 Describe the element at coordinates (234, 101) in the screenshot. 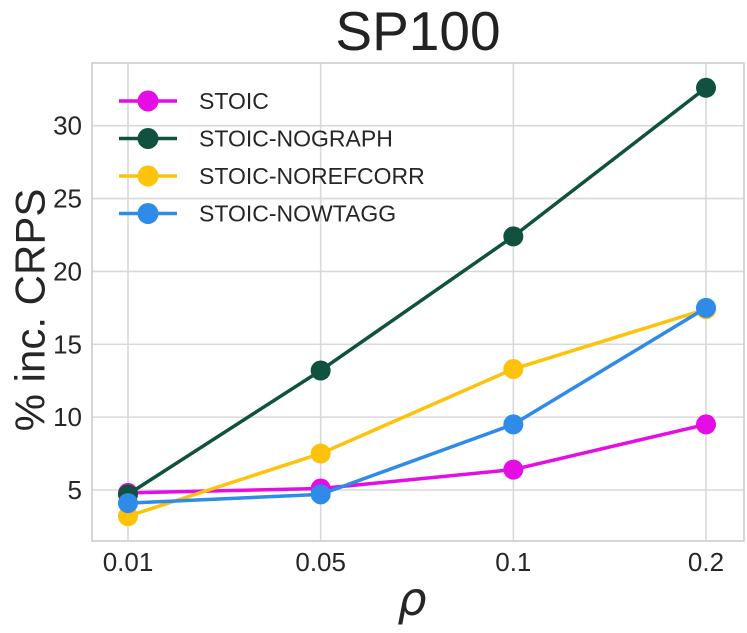

I see `legend-label: STOIC` at that location.